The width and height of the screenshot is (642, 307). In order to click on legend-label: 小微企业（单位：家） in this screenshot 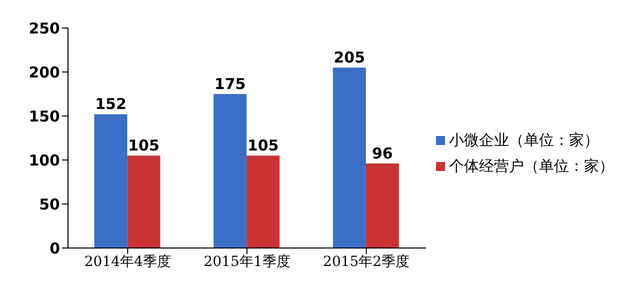, I will do `click(524, 140)`.